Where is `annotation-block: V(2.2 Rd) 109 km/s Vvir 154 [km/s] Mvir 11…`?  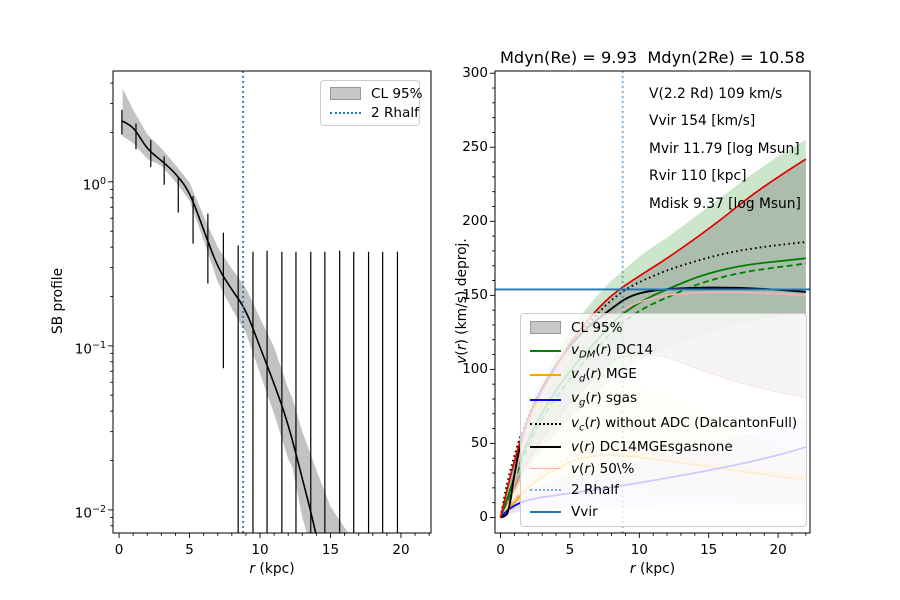
annotation-block: V(2.2 Rd) 109 km/s Vvir 154 [km/s] Mvir 11… is located at coordinates (725, 149).